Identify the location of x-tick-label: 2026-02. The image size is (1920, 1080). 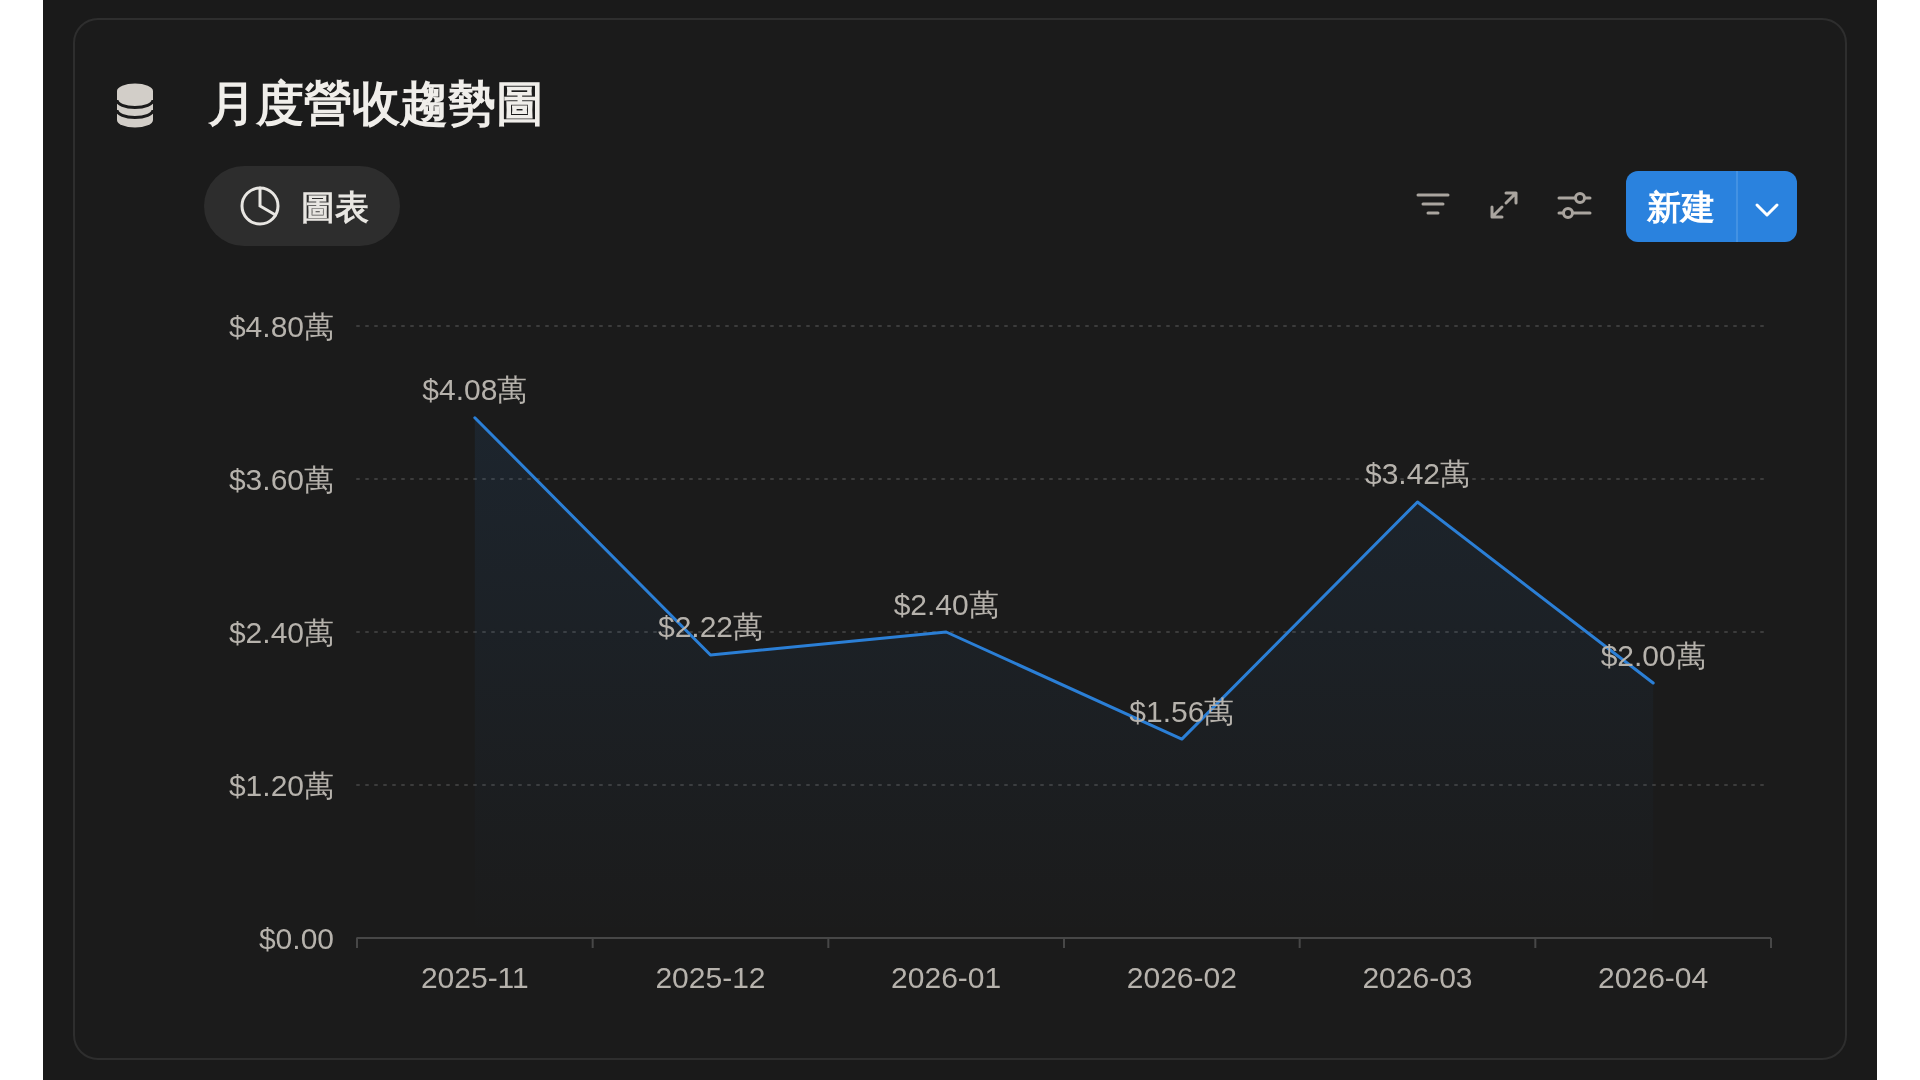
(1181, 977).